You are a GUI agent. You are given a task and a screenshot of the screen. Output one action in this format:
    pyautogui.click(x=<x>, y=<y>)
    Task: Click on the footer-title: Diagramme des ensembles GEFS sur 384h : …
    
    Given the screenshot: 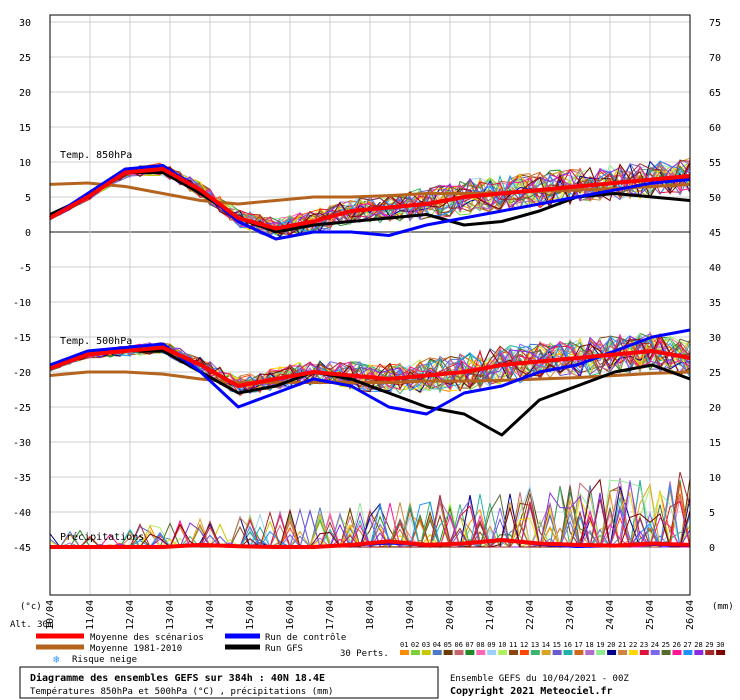 What is the action you would take?
    pyautogui.click(x=177, y=678)
    